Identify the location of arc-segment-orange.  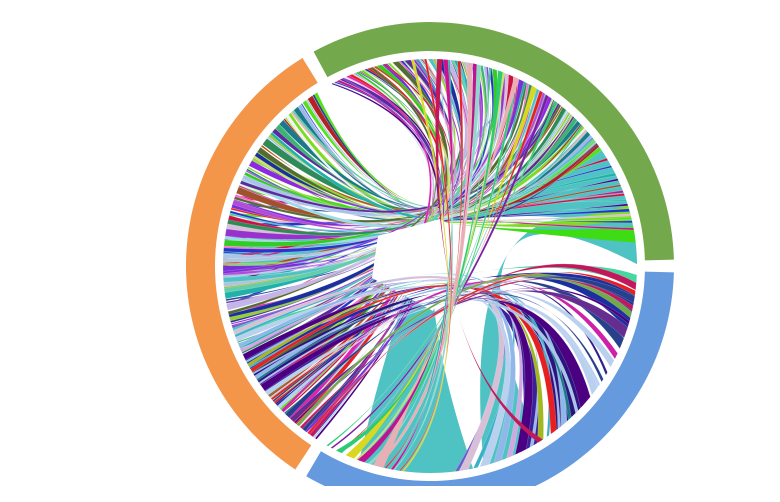
(251, 264).